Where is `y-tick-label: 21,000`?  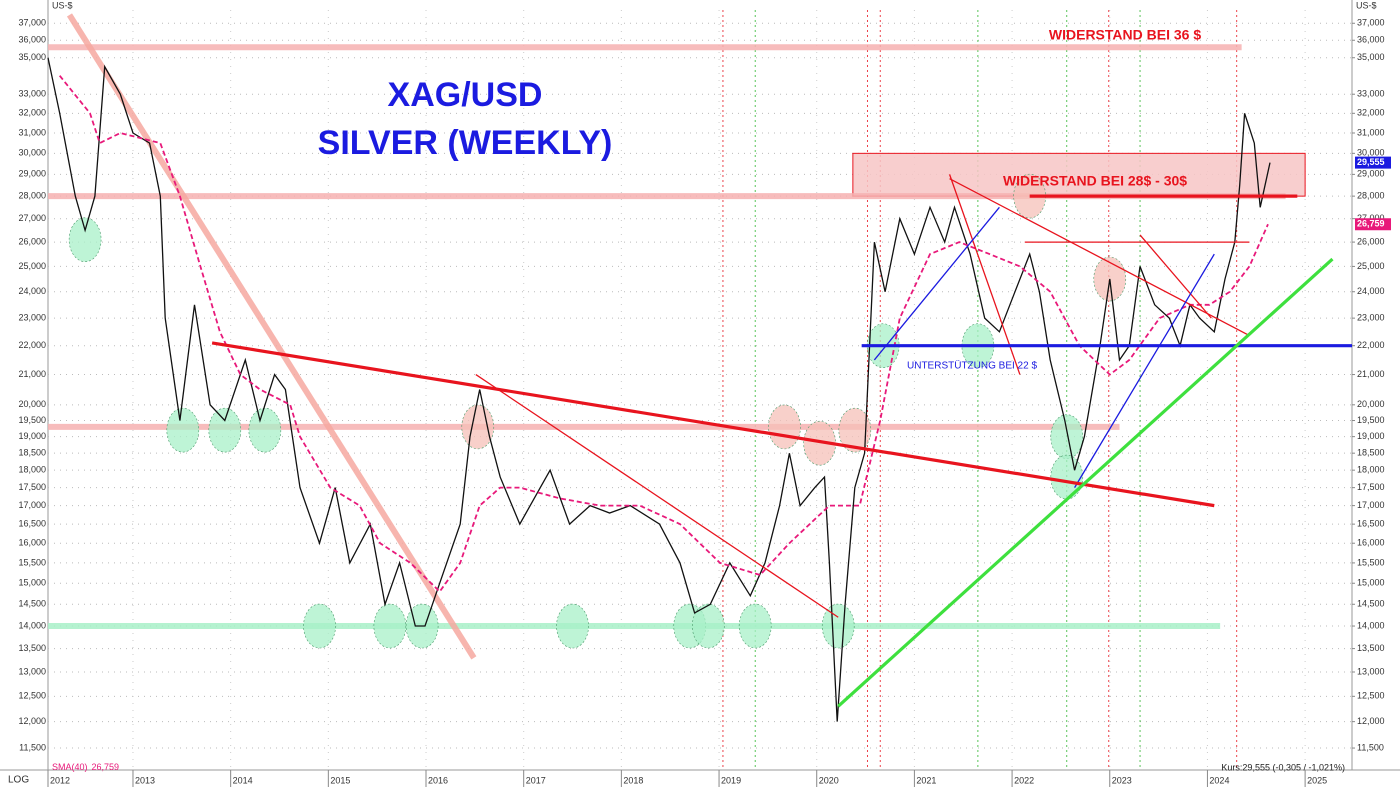 y-tick-label: 21,000 is located at coordinates (32, 374).